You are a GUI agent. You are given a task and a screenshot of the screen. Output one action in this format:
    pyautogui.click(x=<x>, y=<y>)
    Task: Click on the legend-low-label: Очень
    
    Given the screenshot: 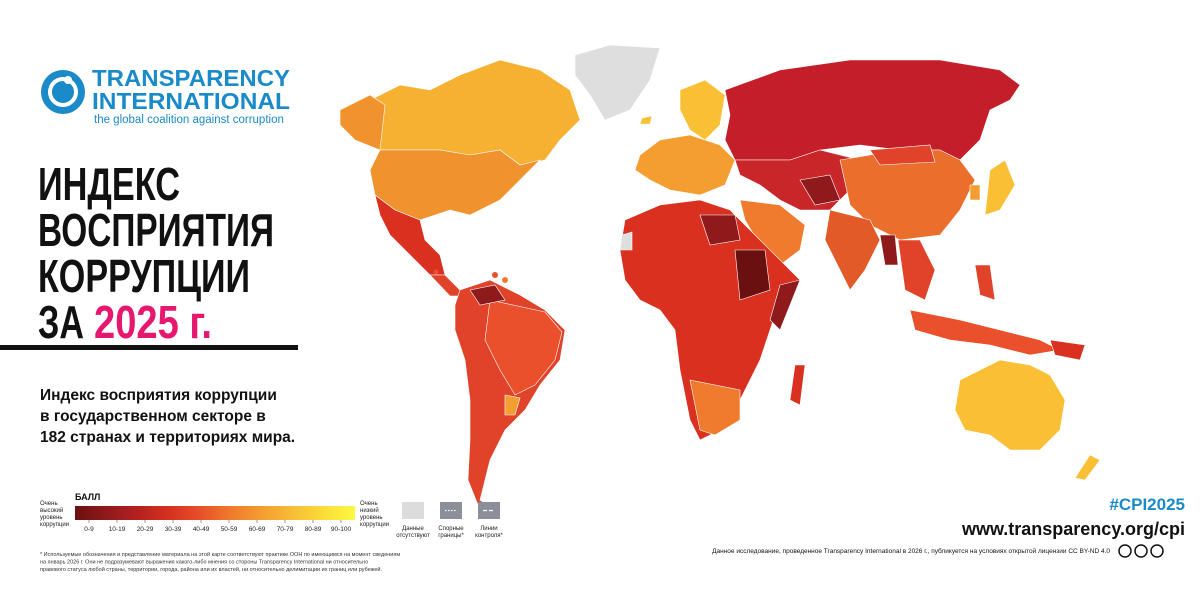 What is the action you would take?
    pyautogui.click(x=49, y=504)
    